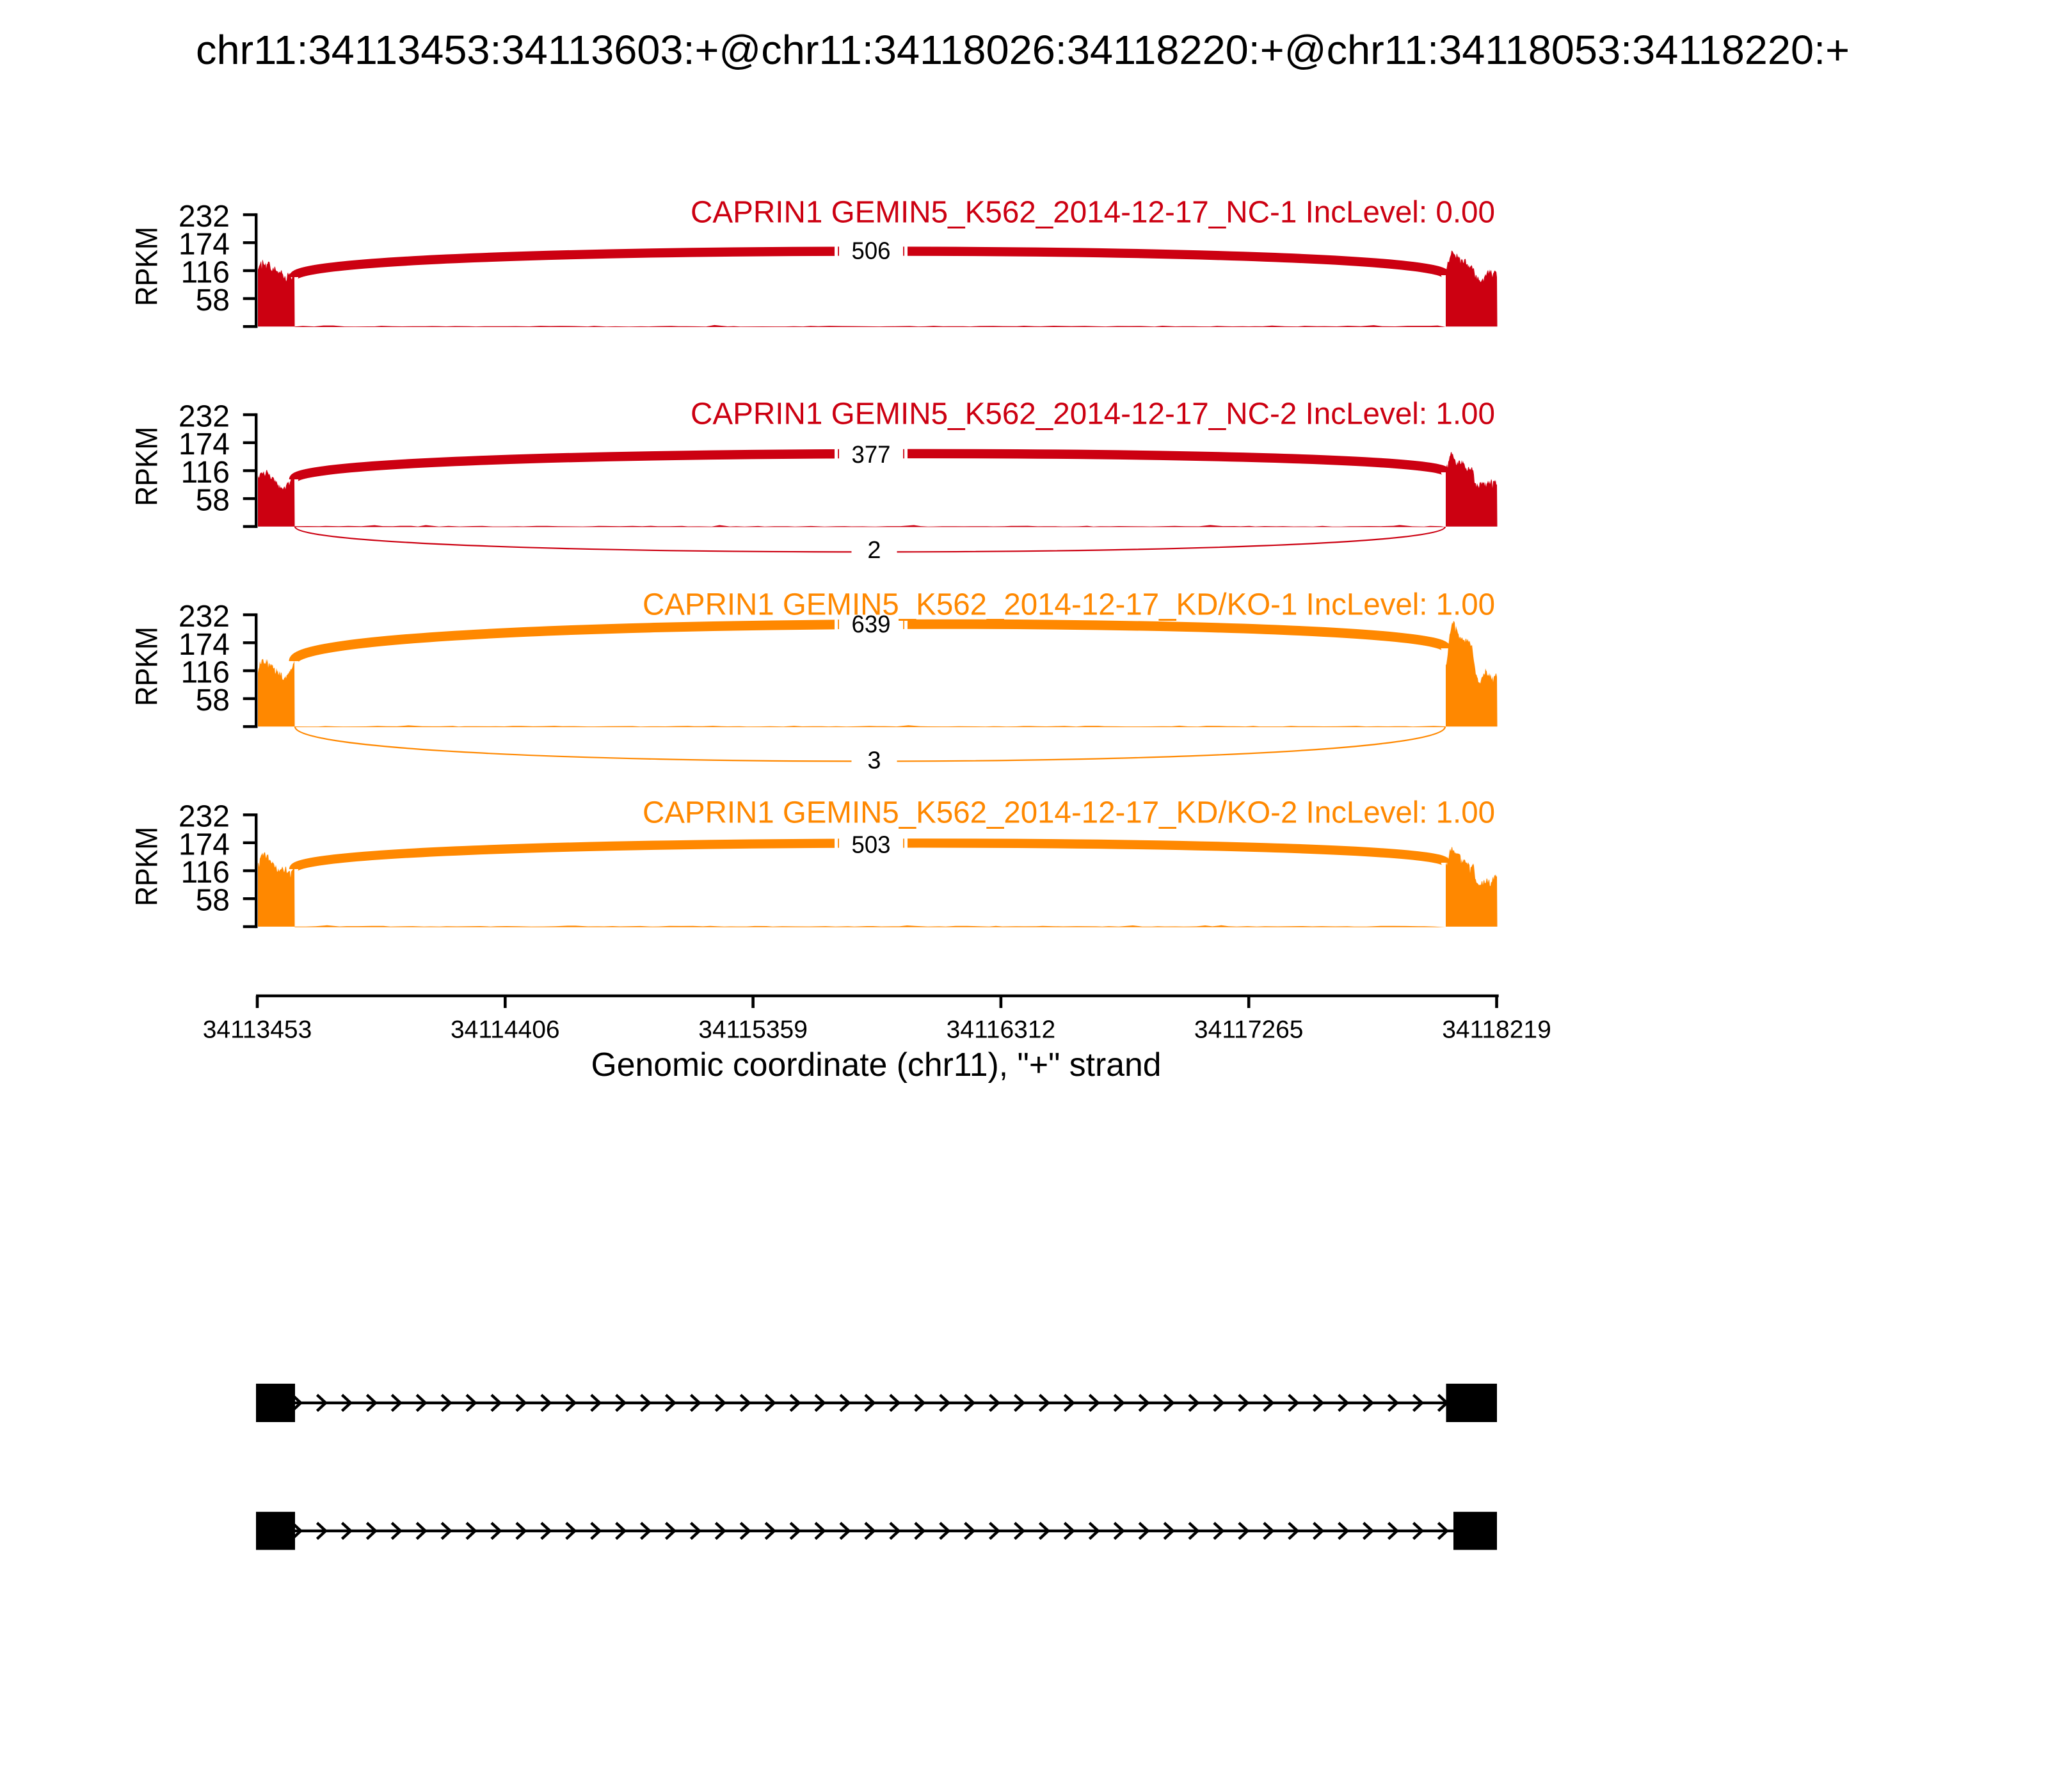  Describe the element at coordinates (871, 251) in the screenshot. I see `svg-text: 506` at that location.